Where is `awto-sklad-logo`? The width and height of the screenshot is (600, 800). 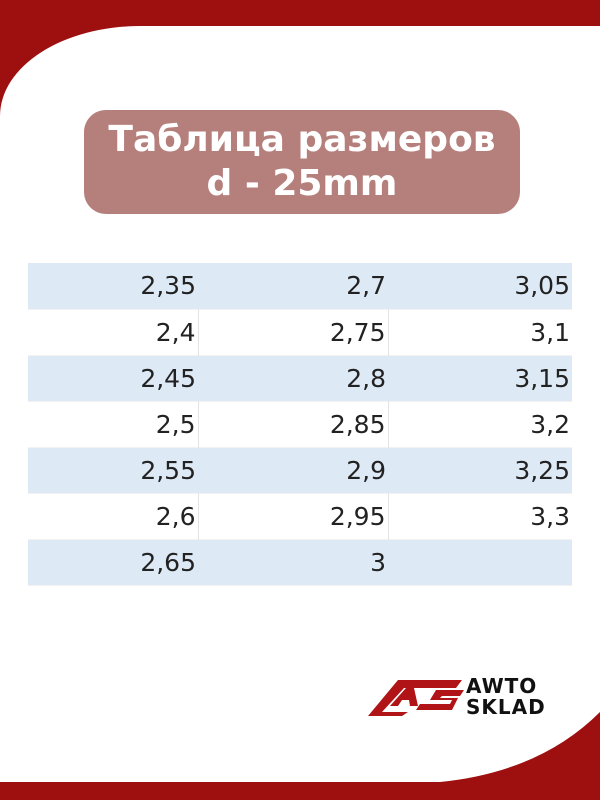
awto-sklad-logo is located at coordinates (416, 698).